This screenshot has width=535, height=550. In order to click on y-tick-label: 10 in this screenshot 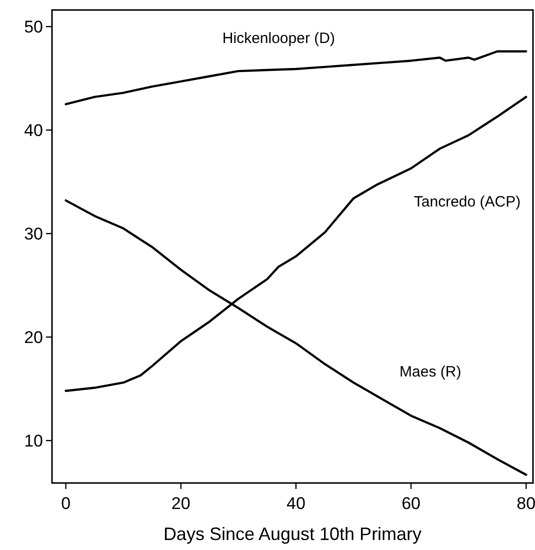, I will do `click(33, 441)`.